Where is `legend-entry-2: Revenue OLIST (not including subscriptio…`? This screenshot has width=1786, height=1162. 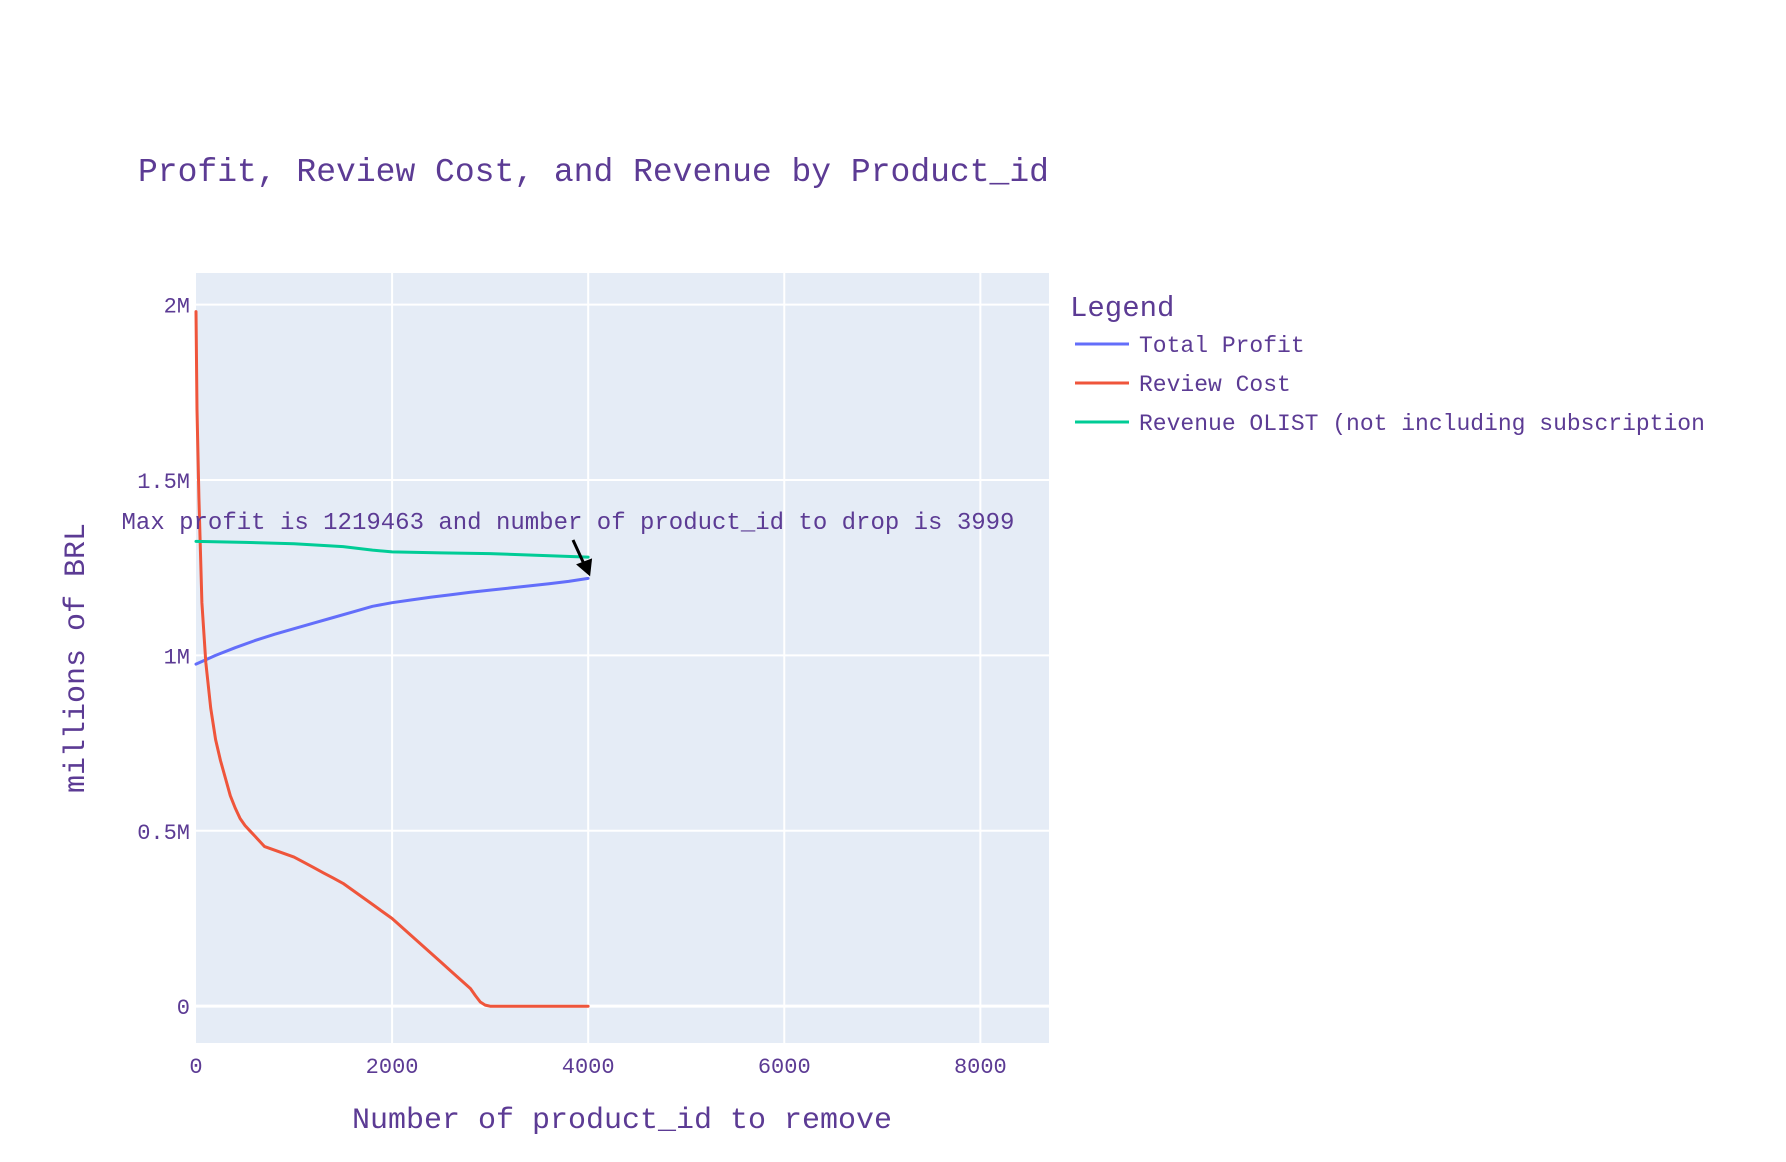
legend-entry-2: Revenue OLIST (not including subscriptio… is located at coordinates (1422, 424).